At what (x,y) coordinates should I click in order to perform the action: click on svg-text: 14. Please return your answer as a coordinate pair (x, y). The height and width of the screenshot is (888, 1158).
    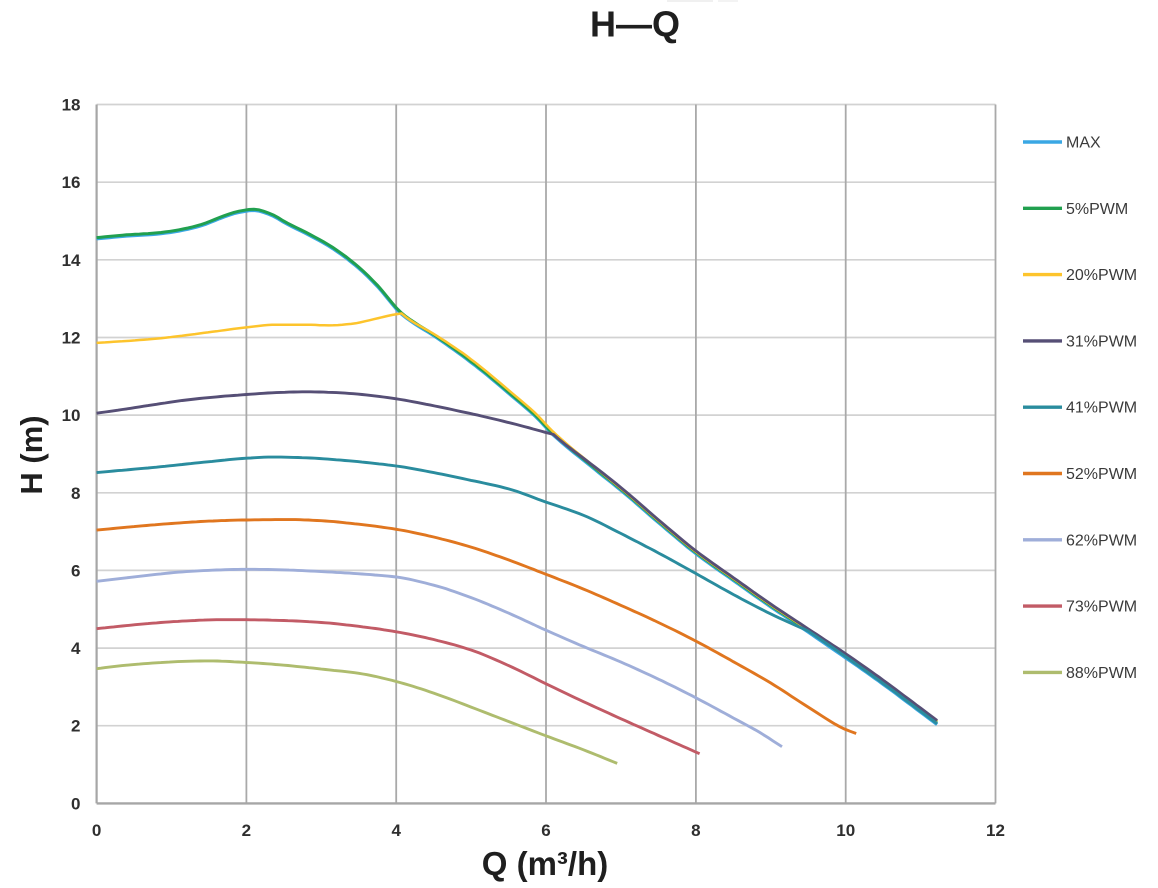
    Looking at the image, I should click on (71, 260).